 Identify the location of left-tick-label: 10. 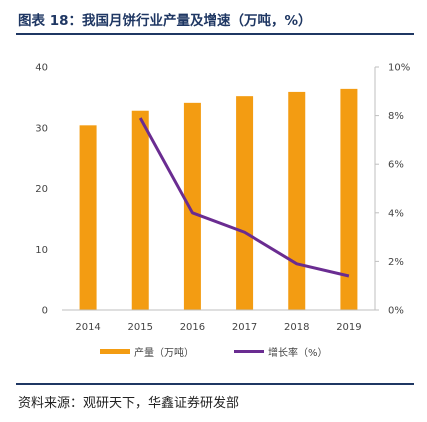
(41, 250).